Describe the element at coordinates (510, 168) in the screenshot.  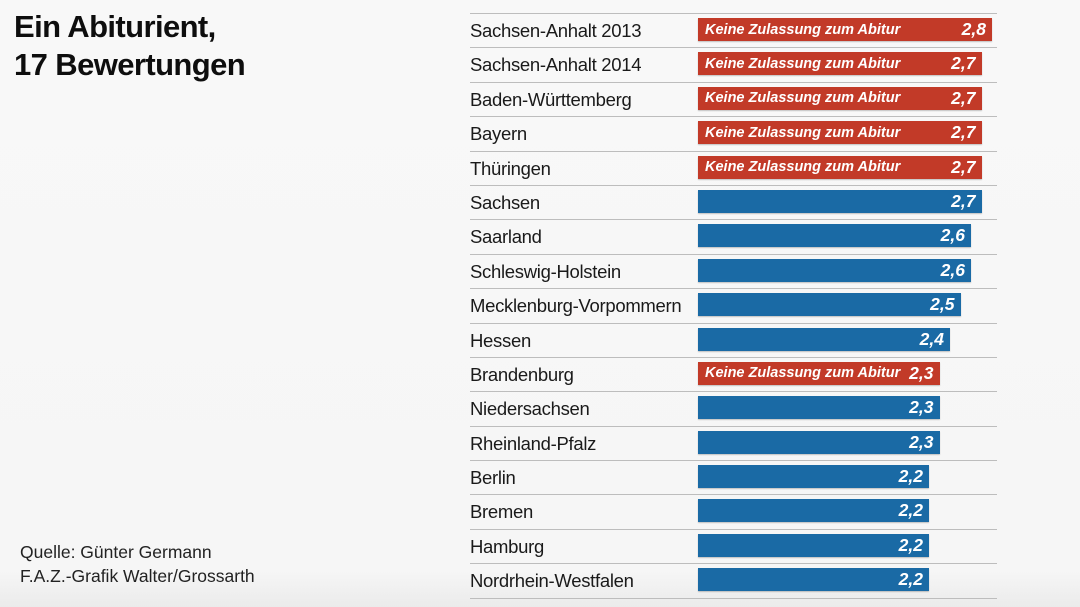
I see `row-label: Thüringen` at that location.